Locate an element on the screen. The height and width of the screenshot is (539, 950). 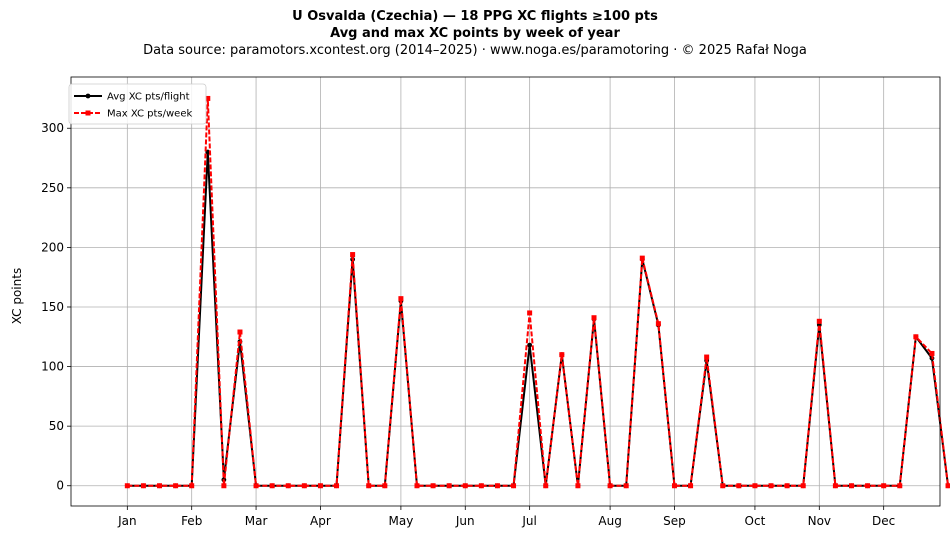
x-tick-label: Jul is located at coordinates (528, 521).